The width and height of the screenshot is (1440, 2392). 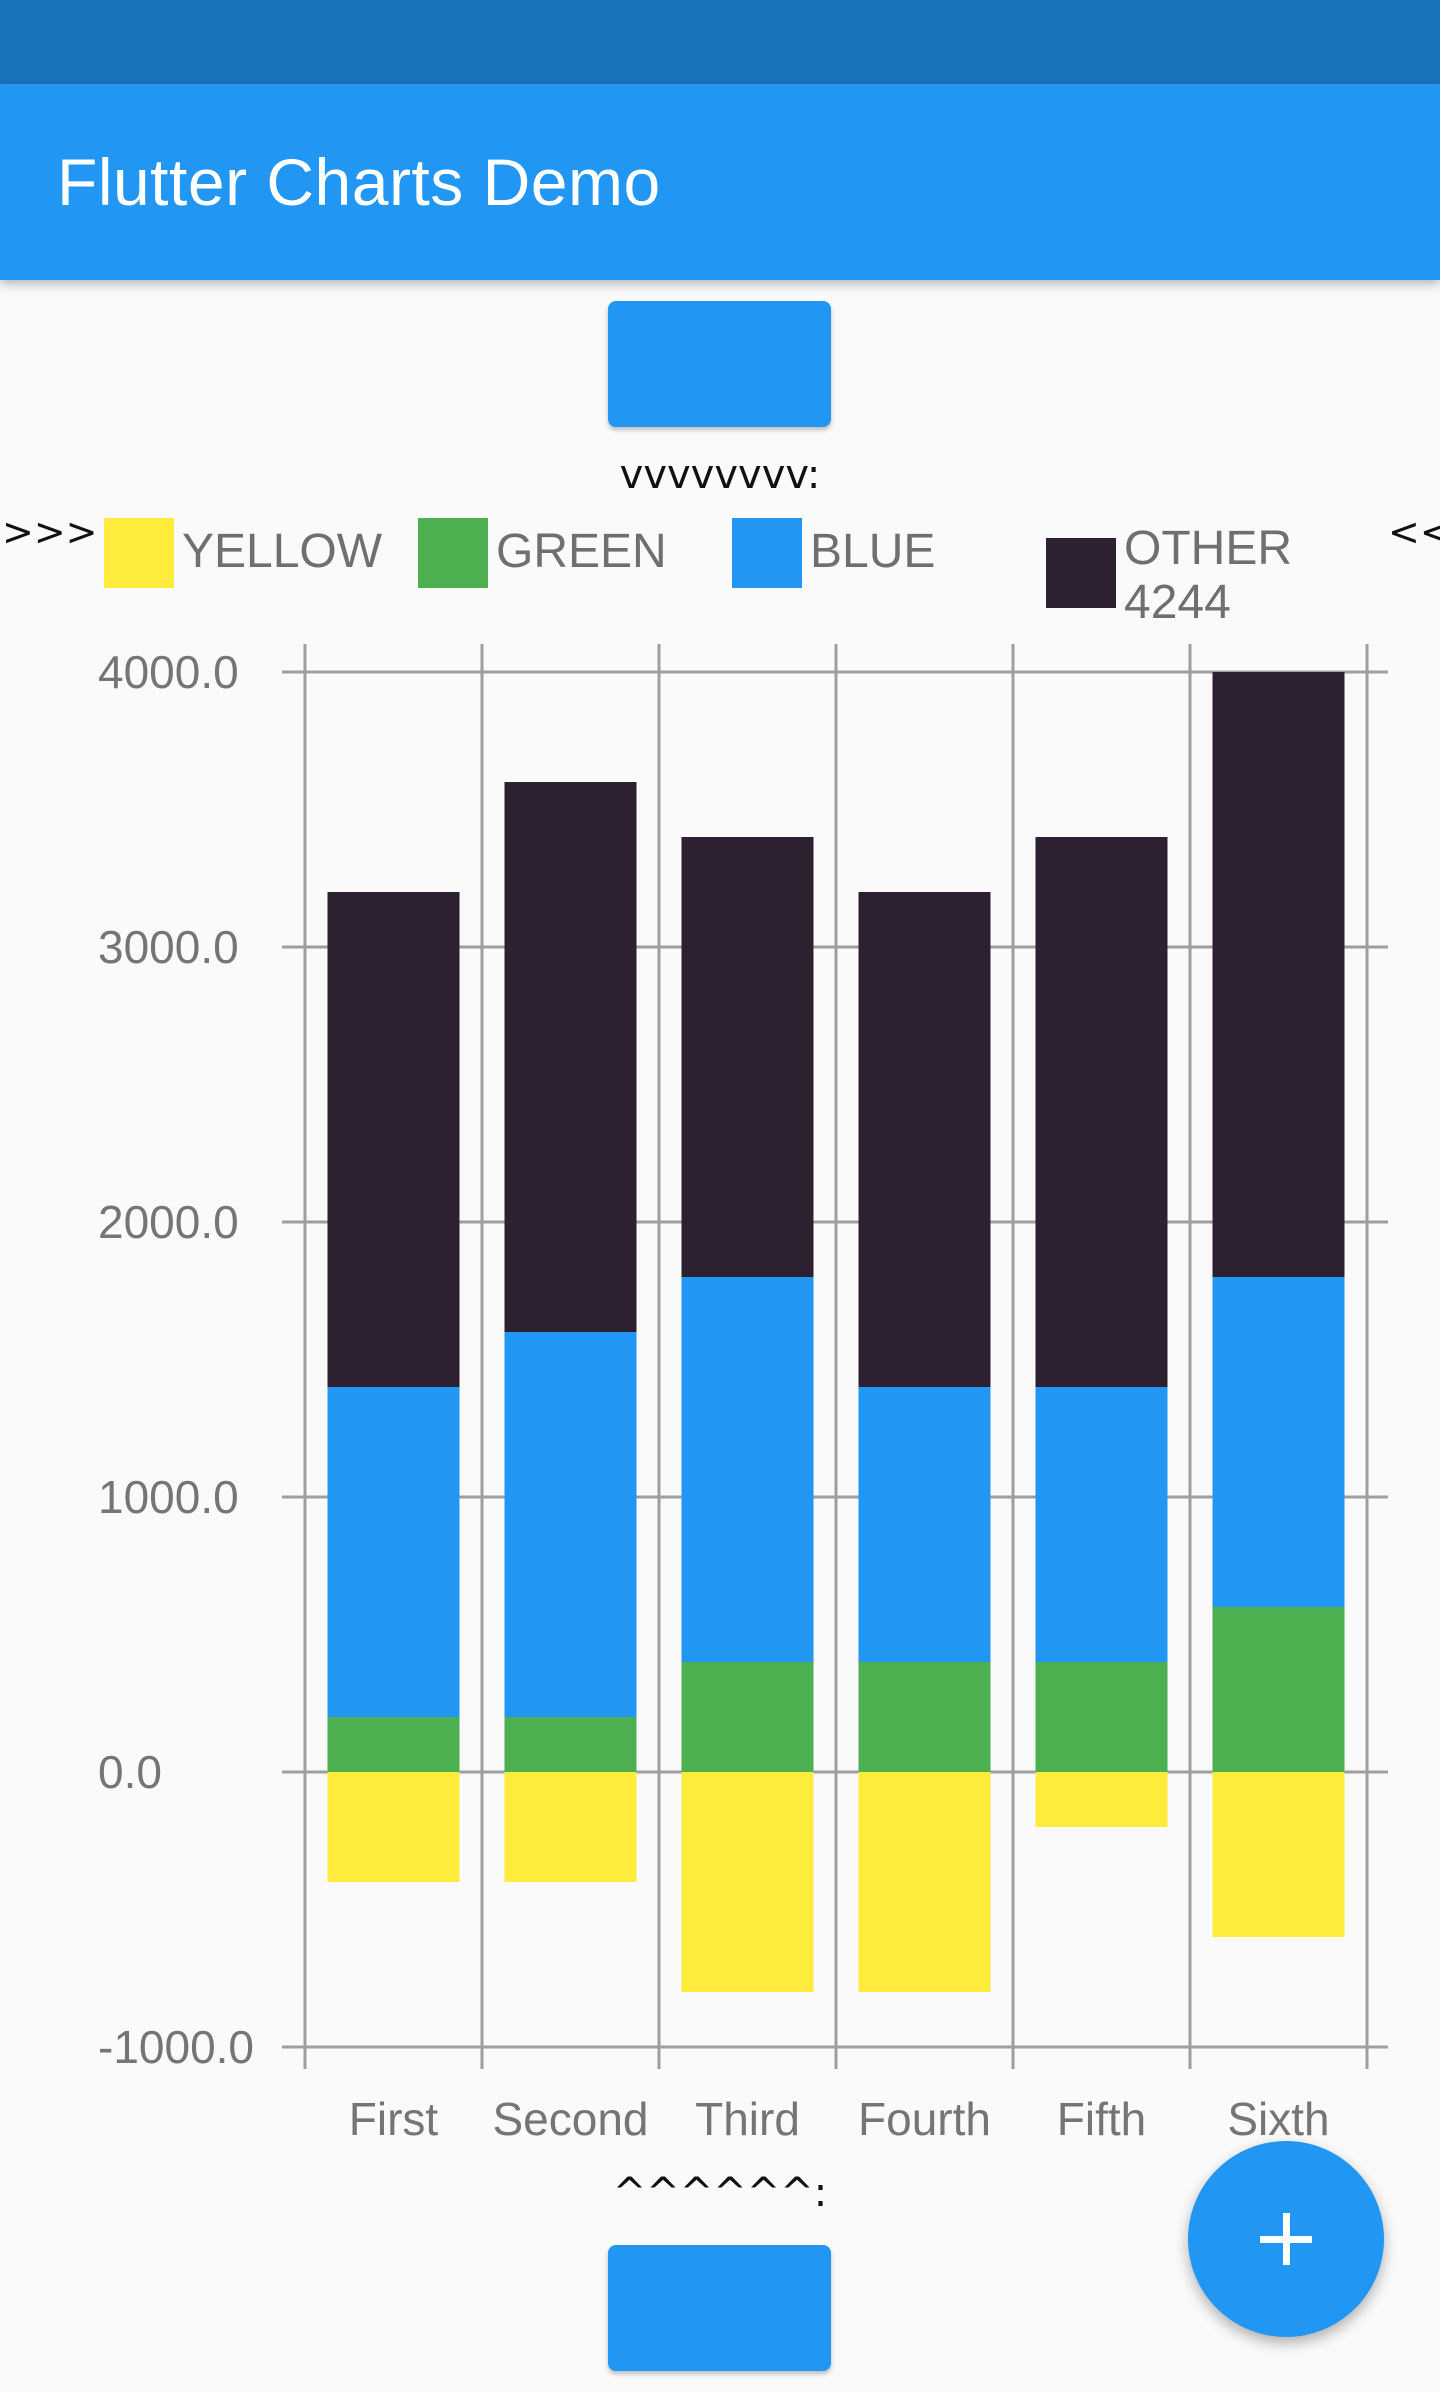 What do you see at coordinates (1414, 532) in the screenshot?
I see `legend-right-arrows: <<` at bounding box center [1414, 532].